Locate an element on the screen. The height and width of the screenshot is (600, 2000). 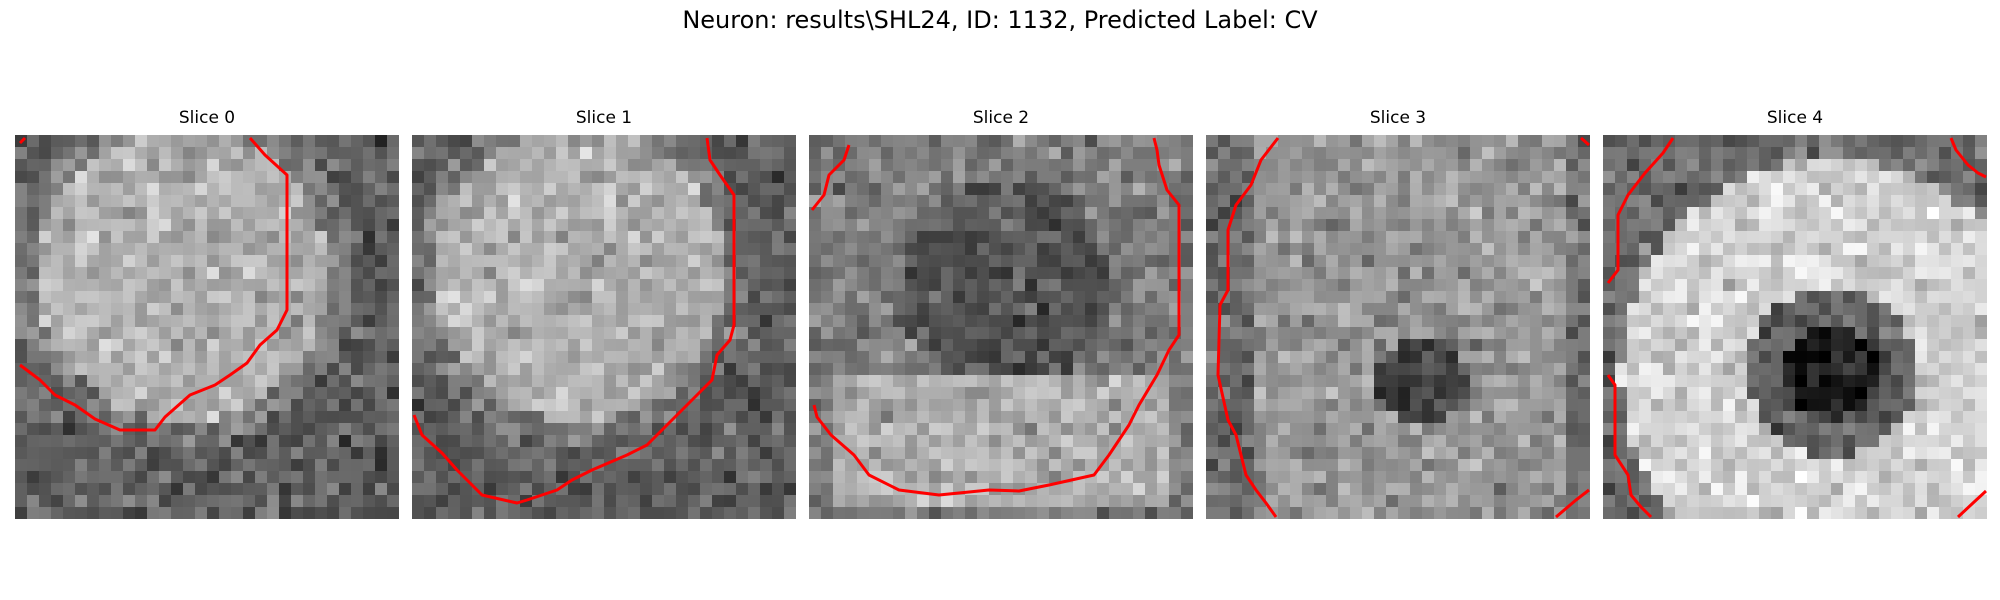
slice-title: Slice 2 is located at coordinates (1001, 118).